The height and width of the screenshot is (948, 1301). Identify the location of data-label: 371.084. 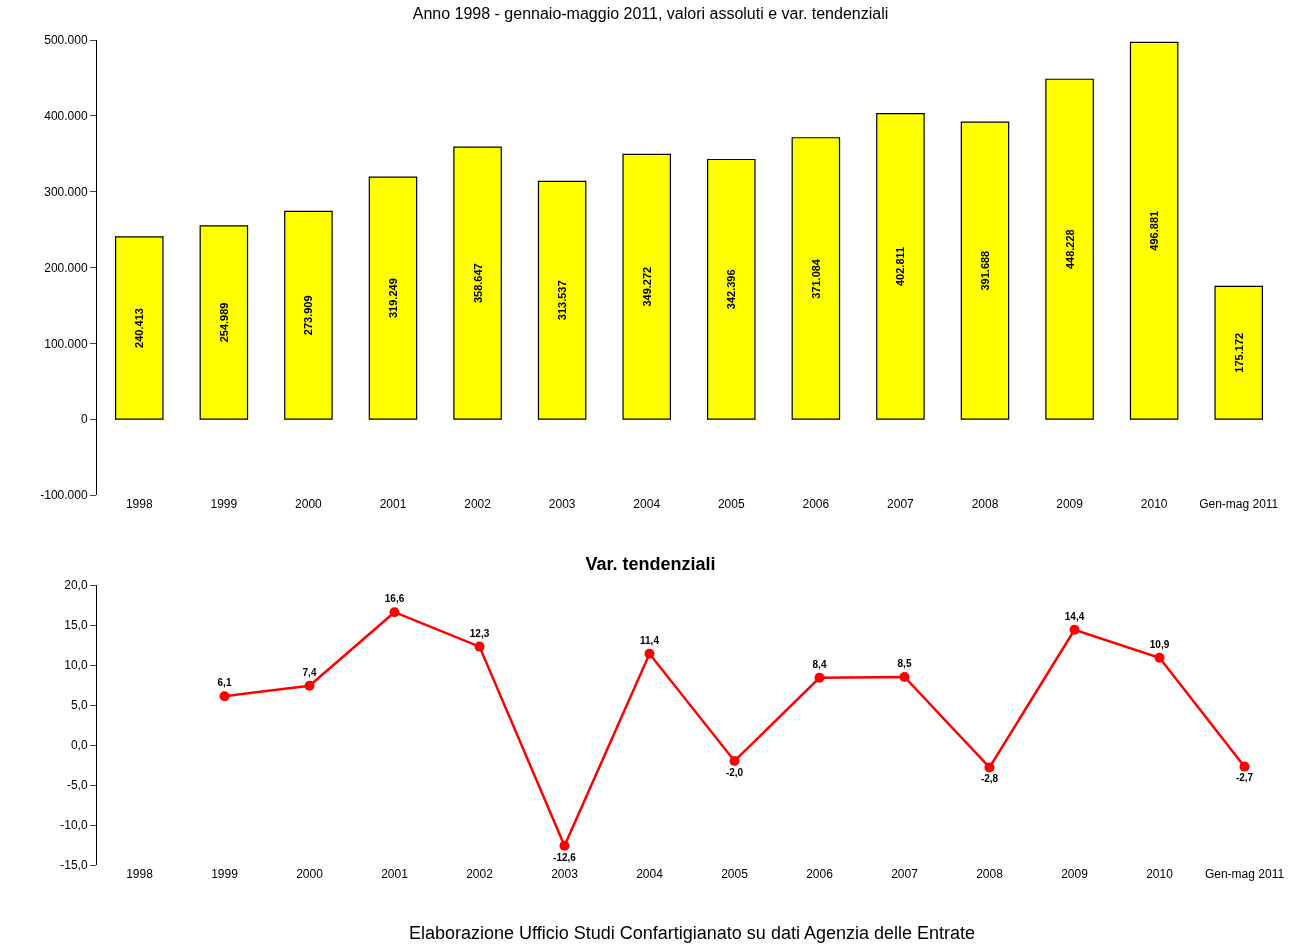
(815, 278).